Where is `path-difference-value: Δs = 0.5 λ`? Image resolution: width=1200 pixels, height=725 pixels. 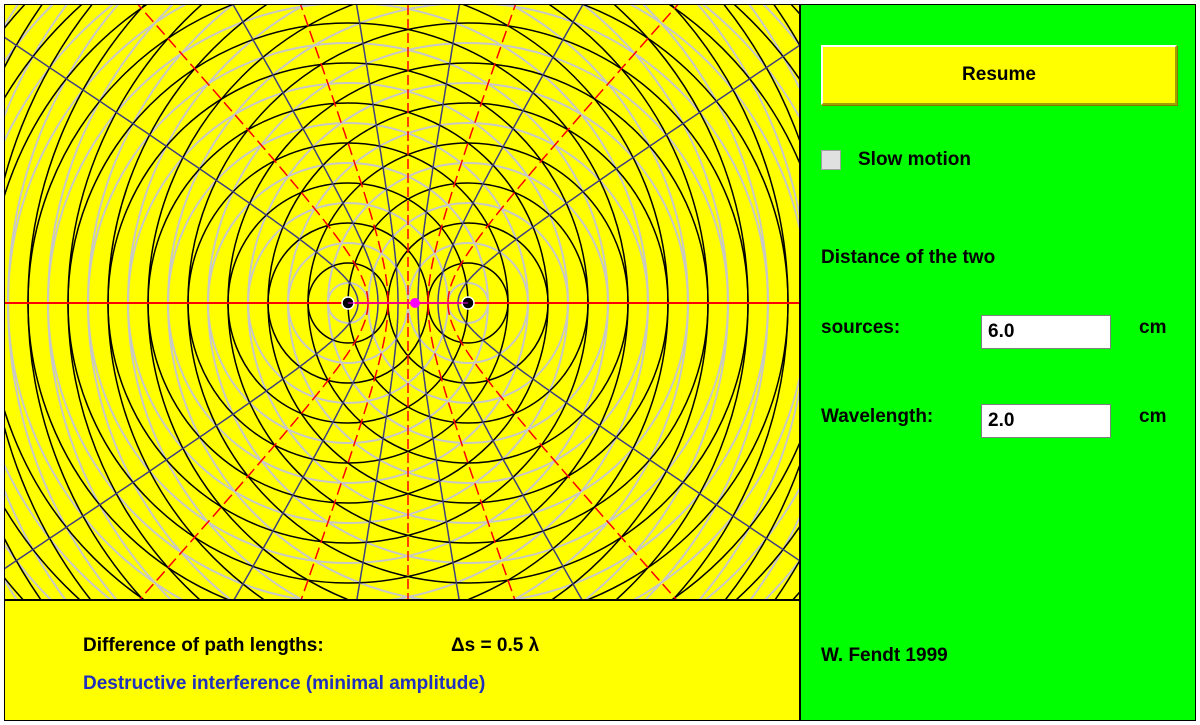 path-difference-value: Δs = 0.5 λ is located at coordinates (495, 645).